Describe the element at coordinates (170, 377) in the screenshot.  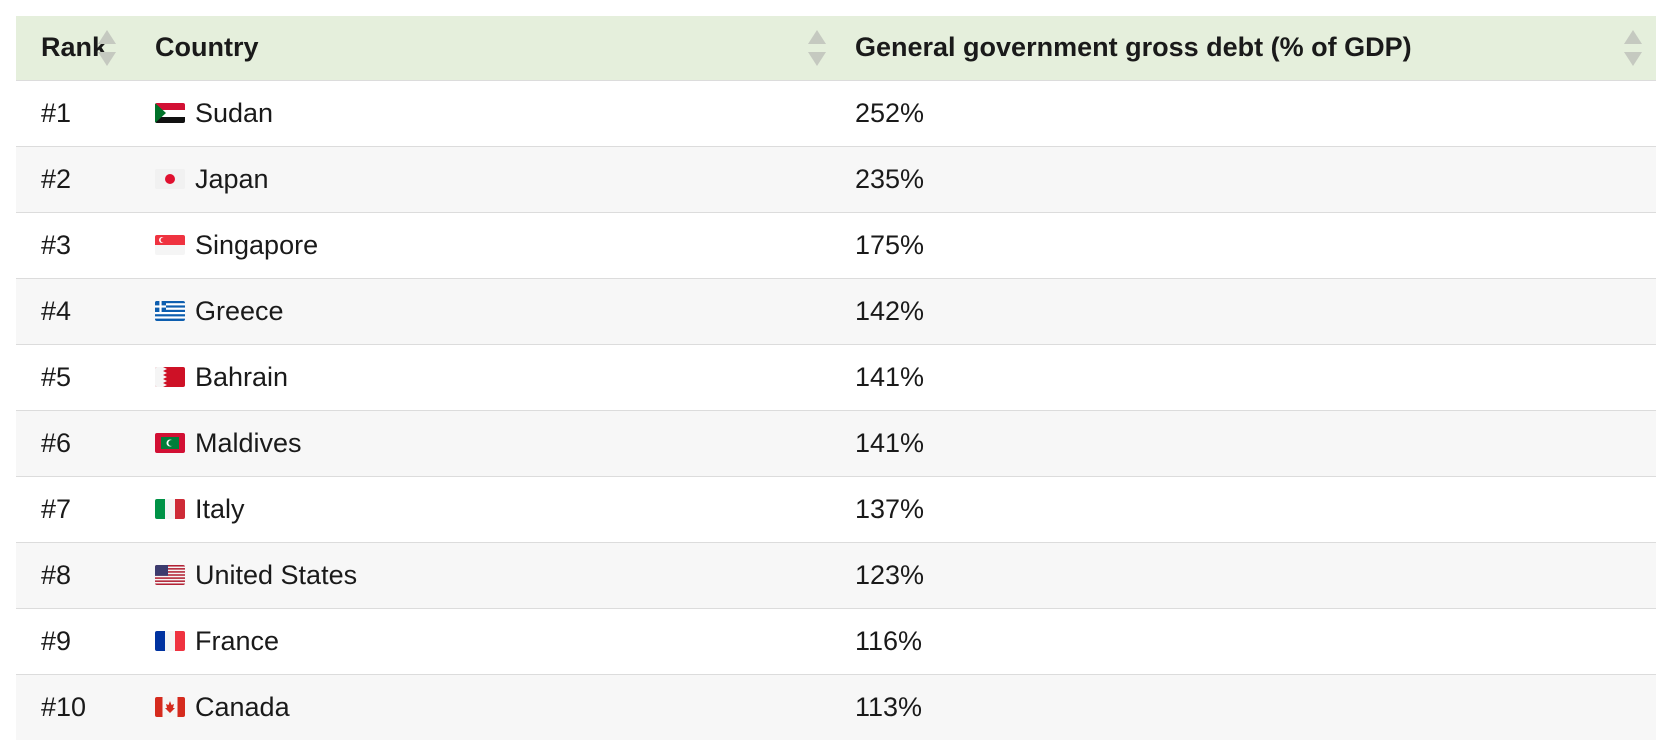
I see `bahrain-flag-icon` at that location.